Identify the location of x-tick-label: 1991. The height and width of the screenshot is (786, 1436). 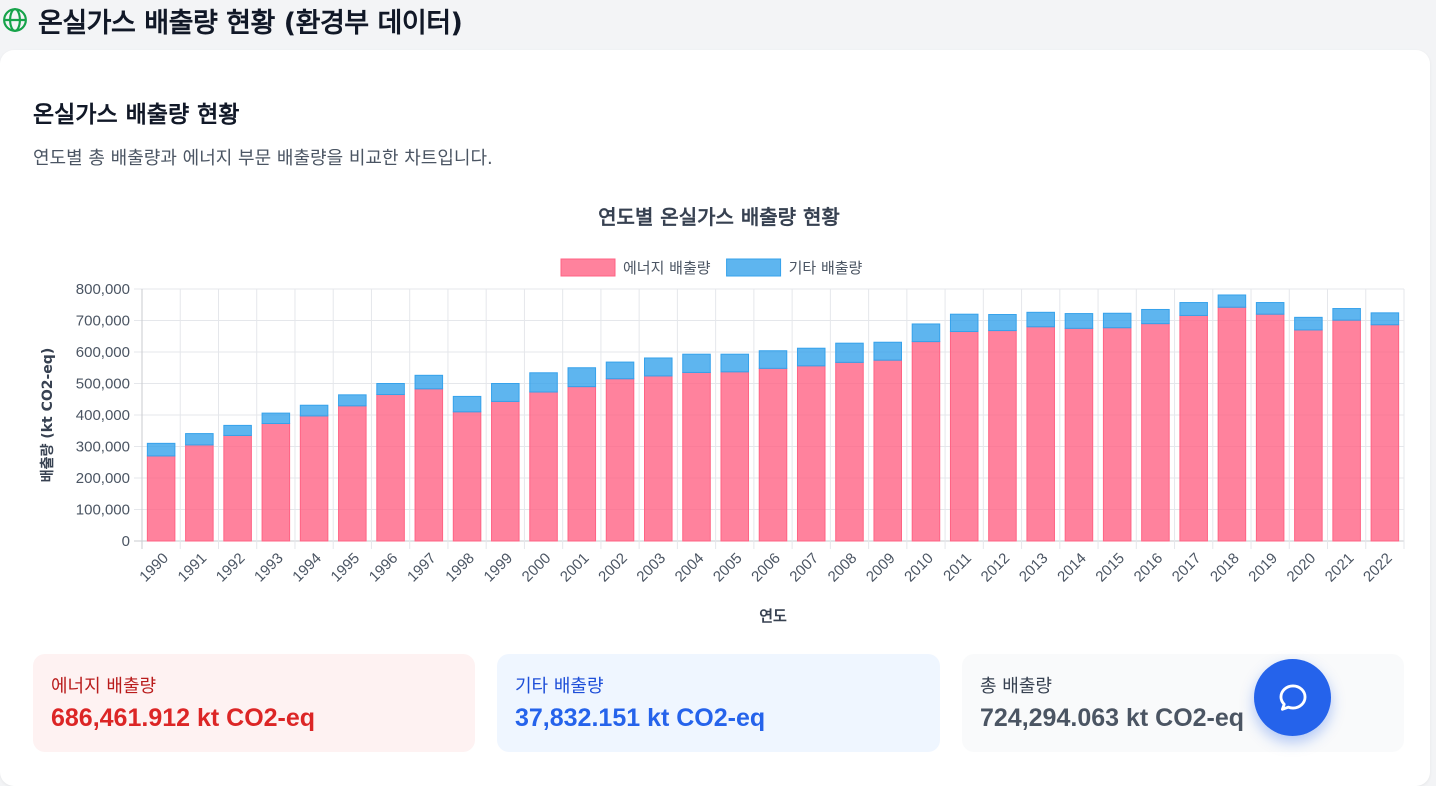
(193, 568).